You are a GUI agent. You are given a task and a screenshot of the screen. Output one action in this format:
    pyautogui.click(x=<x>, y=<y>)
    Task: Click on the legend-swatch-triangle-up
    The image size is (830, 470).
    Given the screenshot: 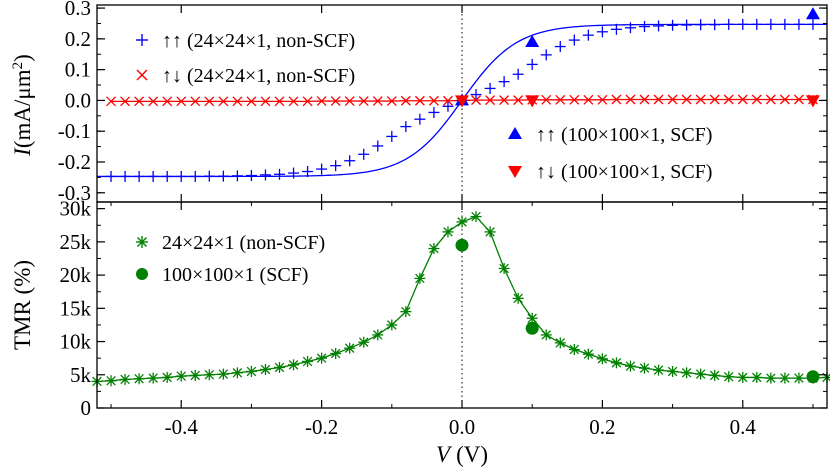 What is the action you would take?
    pyautogui.click(x=515, y=133)
    